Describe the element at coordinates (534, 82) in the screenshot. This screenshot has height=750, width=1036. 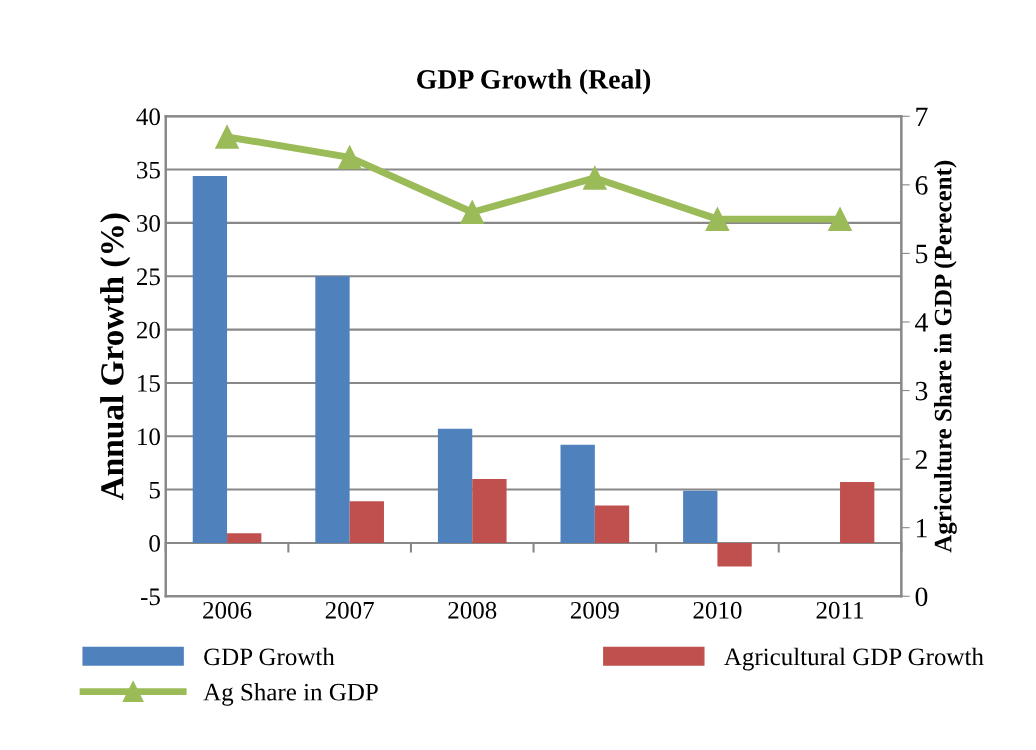
I see `chart-title: GDP Growth (Real)` at that location.